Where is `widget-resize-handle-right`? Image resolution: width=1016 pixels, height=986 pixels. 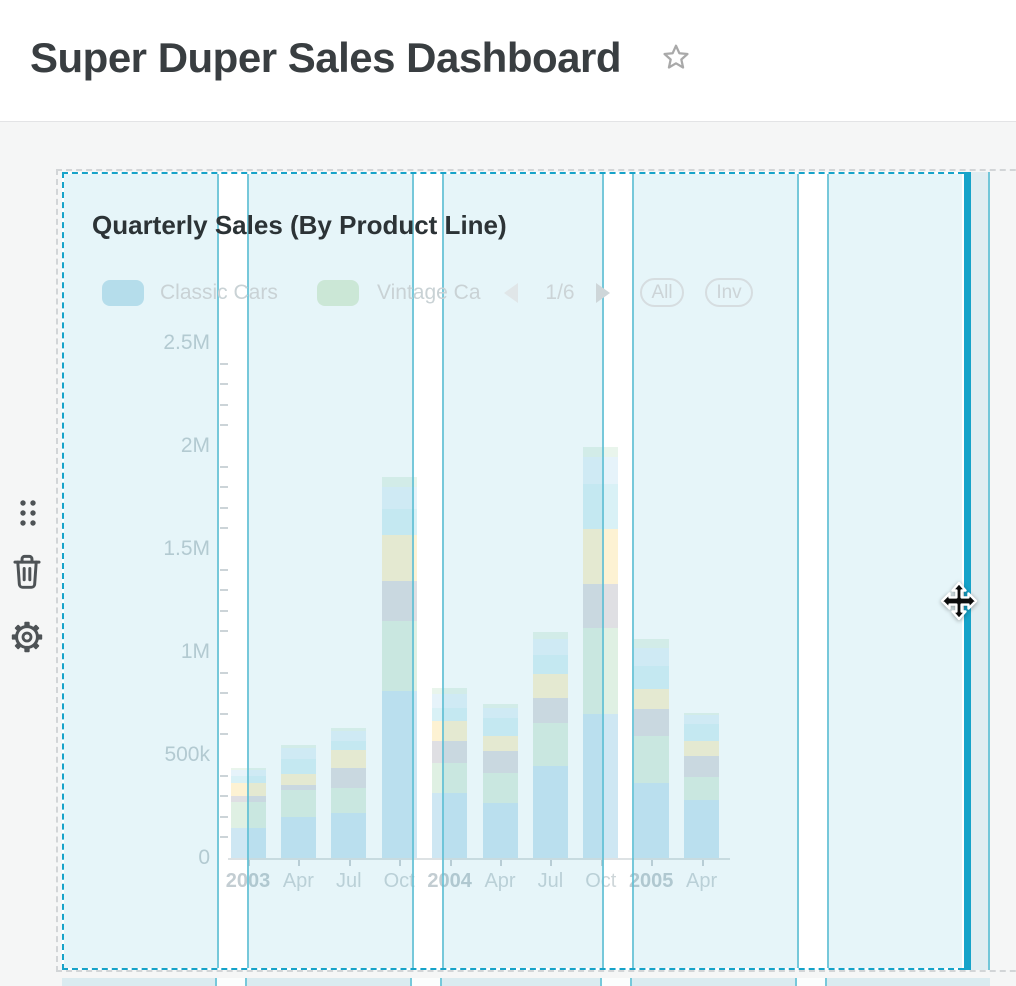 widget-resize-handle-right is located at coordinates (967, 571).